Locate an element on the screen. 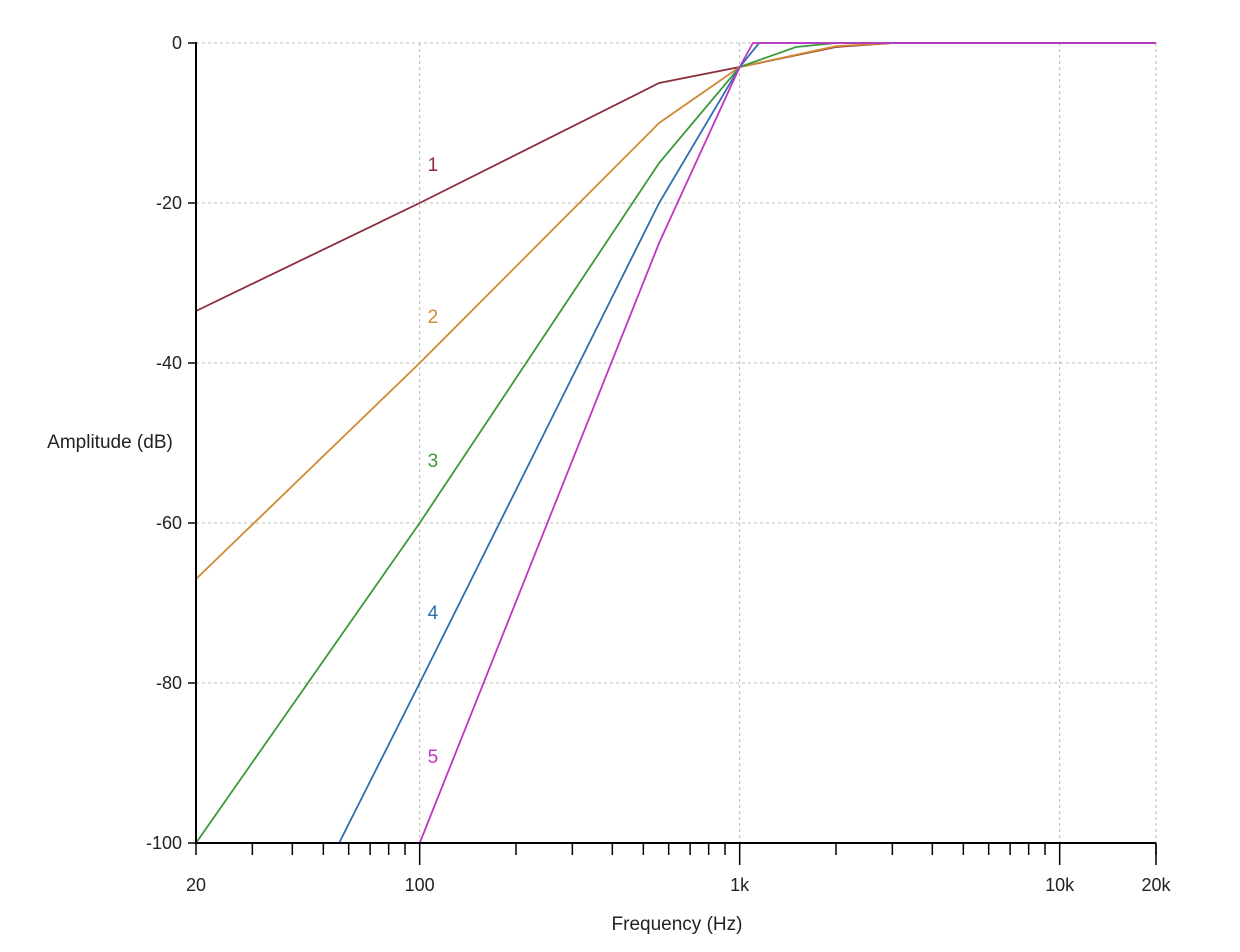 This screenshot has width=1240, height=952. curve-label-5: 5 is located at coordinates (433, 757).